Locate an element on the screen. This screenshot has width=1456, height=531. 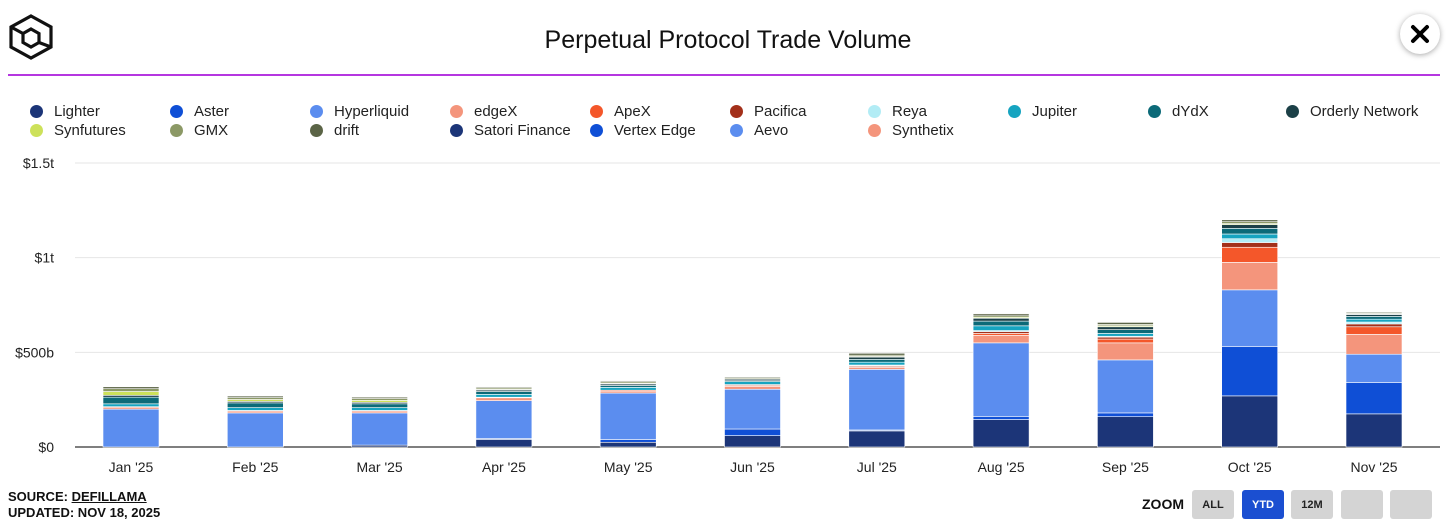
legend-item-hyperliquid: Hyperliquid is located at coordinates (359, 111).